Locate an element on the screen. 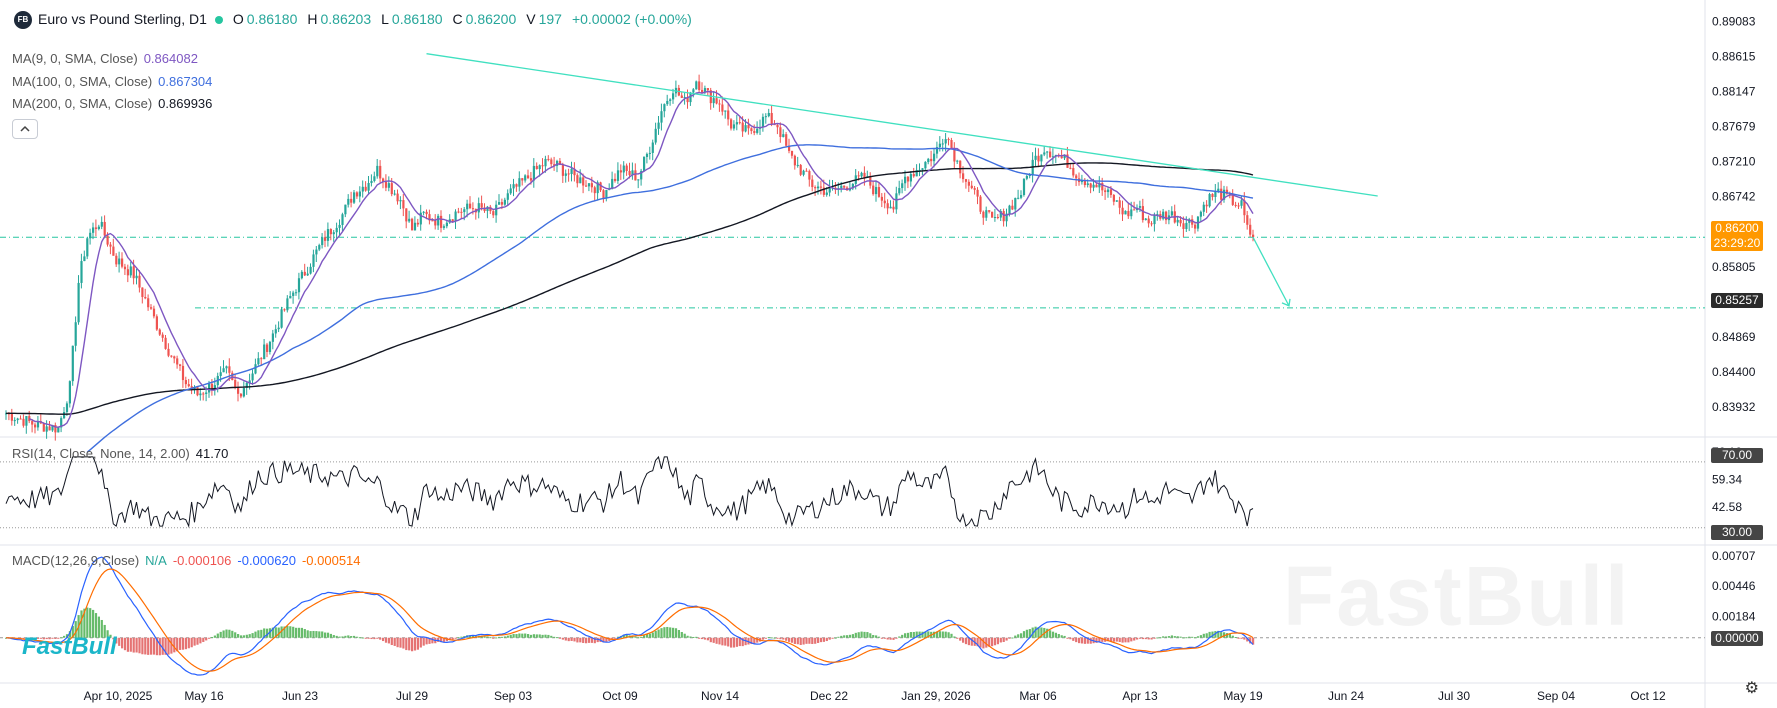 This screenshot has width=1777, height=708. macd-hist-value: -0.000106 is located at coordinates (202, 560).